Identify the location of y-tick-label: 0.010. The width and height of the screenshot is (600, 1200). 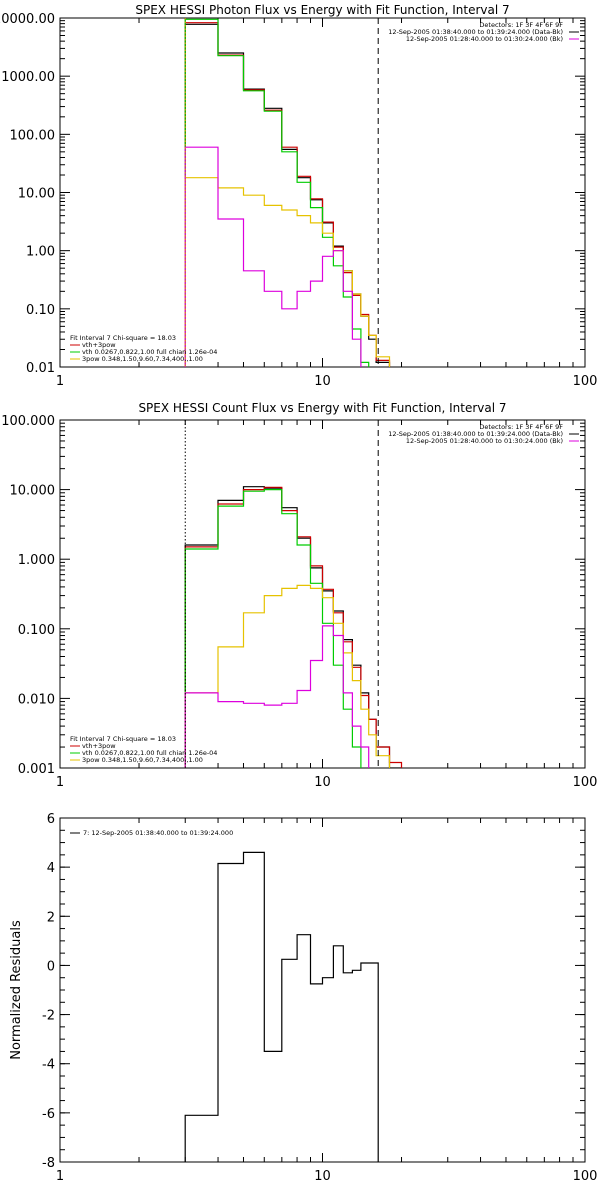
(36, 699).